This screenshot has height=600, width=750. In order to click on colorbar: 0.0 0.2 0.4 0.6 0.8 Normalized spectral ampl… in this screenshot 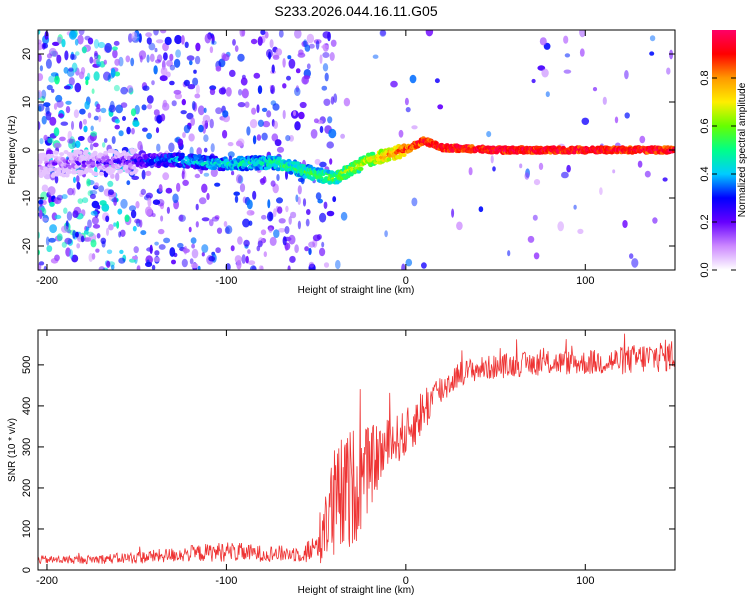, I will do `click(723, 154)`.